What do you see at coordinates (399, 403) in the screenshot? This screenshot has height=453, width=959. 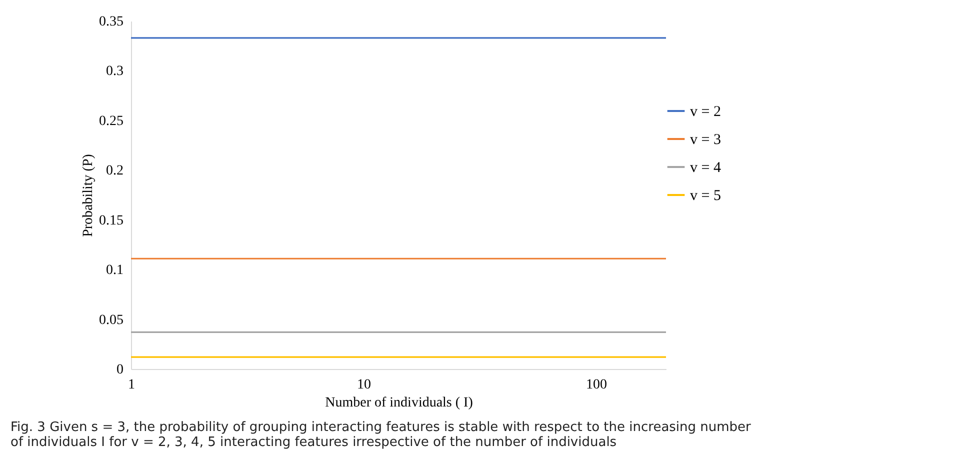 I see `x-axis-title: Number of individuals ( I)` at bounding box center [399, 403].